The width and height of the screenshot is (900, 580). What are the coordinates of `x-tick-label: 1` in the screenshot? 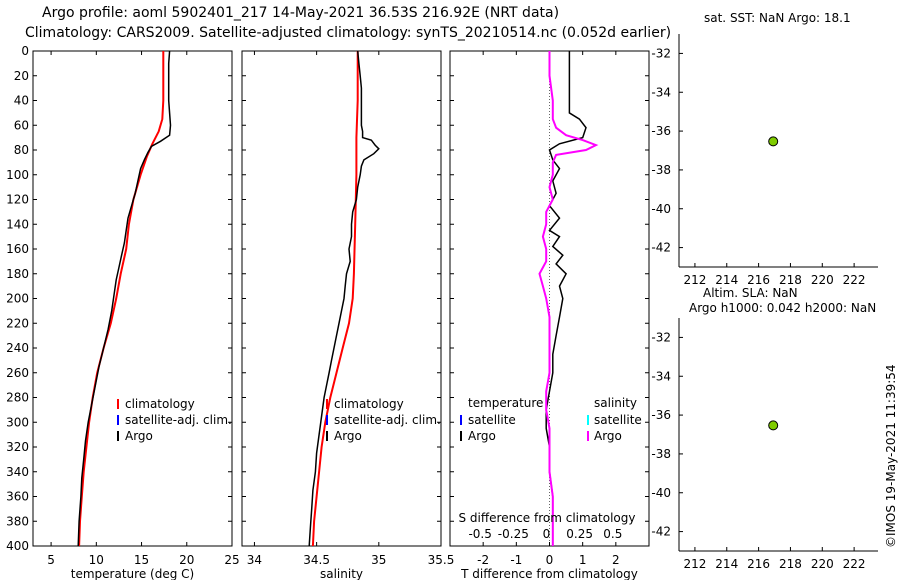 It's located at (583, 560).